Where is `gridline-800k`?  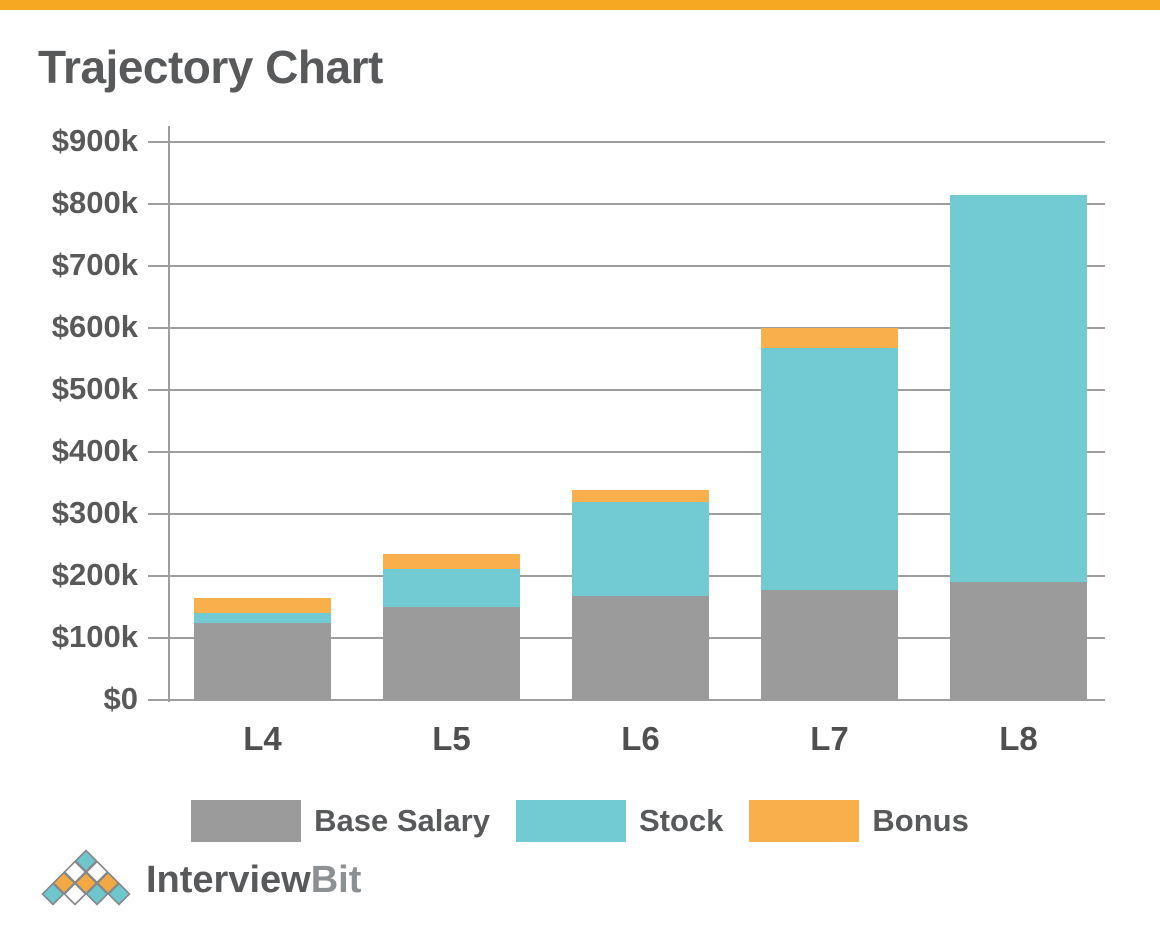
gridline-800k is located at coordinates (626, 204).